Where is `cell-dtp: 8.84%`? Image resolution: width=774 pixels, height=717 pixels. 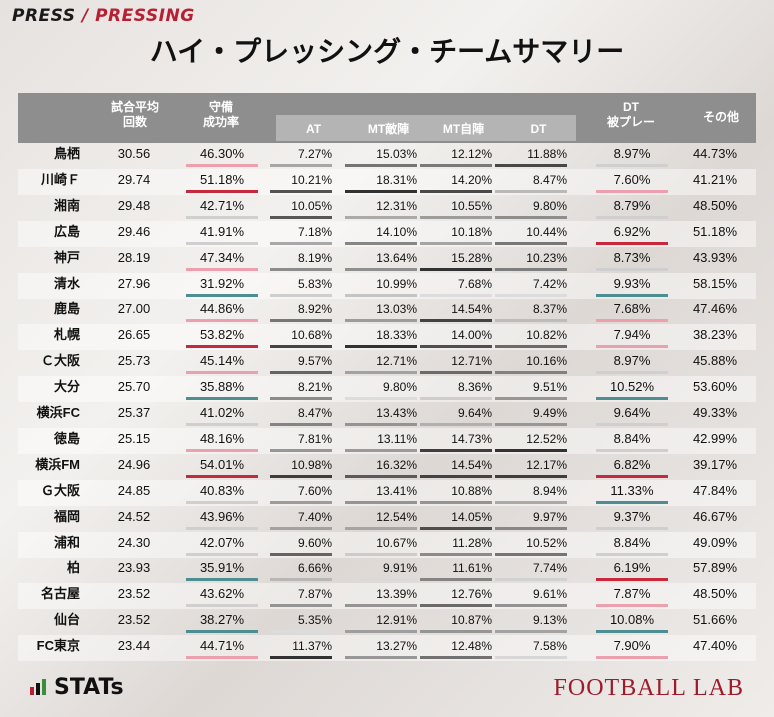
cell-dtp: 8.84% is located at coordinates (632, 542).